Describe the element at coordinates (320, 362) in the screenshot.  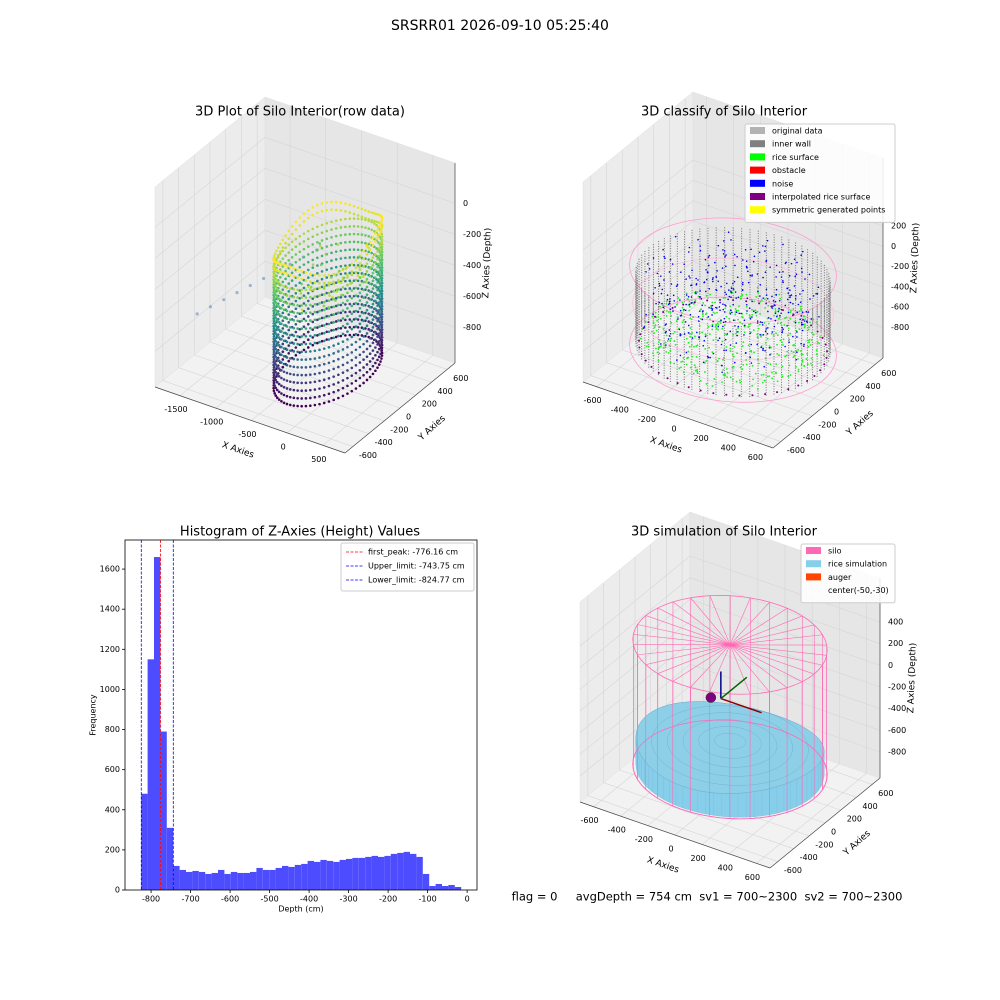
I see `grid-line` at that location.